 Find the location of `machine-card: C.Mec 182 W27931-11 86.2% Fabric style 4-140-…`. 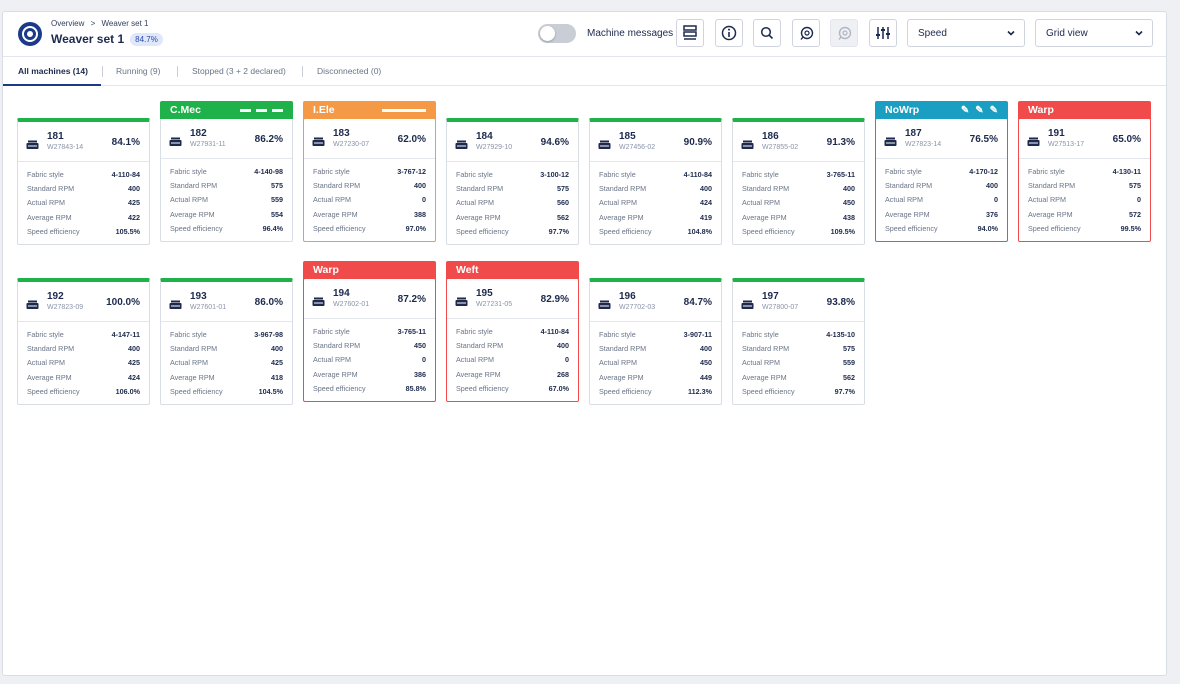

machine-card: C.Mec 182 W27931-11 86.2% Fabric style 4-140-… is located at coordinates (226, 172).